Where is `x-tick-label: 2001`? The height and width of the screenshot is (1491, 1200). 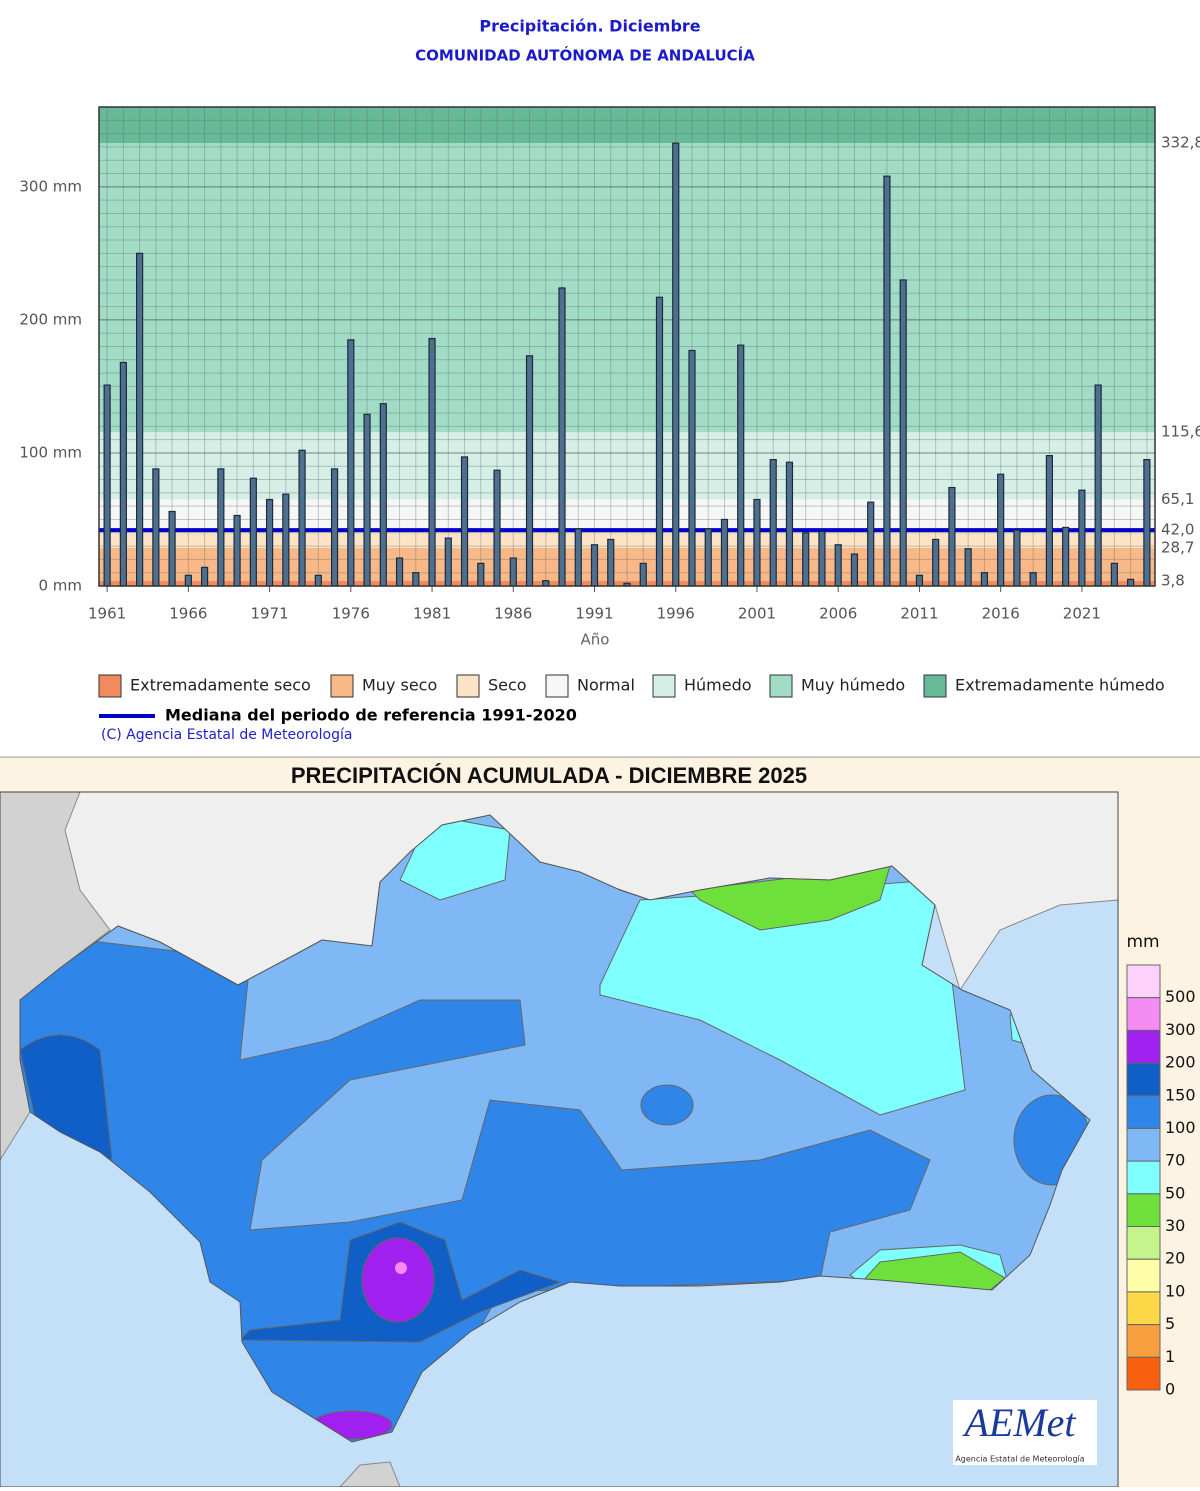 x-tick-label: 2001 is located at coordinates (757, 614).